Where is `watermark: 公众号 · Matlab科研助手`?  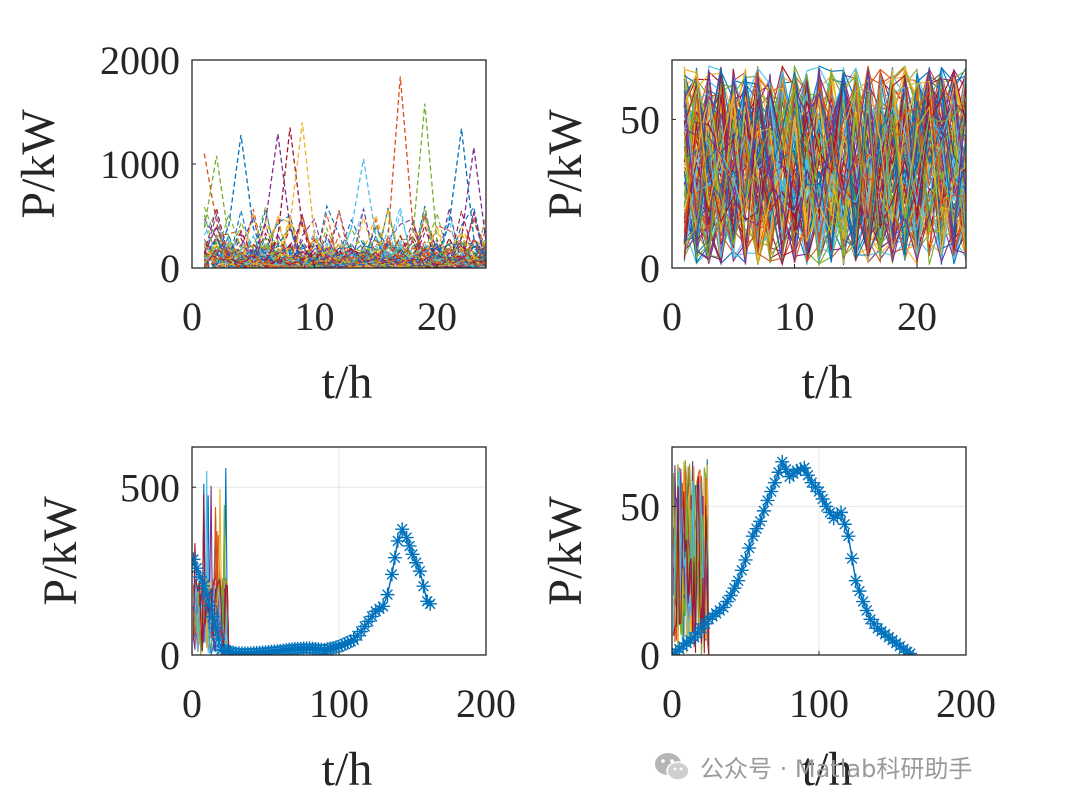
watermark: 公众号 · Matlab科研助手 is located at coordinates (812, 766).